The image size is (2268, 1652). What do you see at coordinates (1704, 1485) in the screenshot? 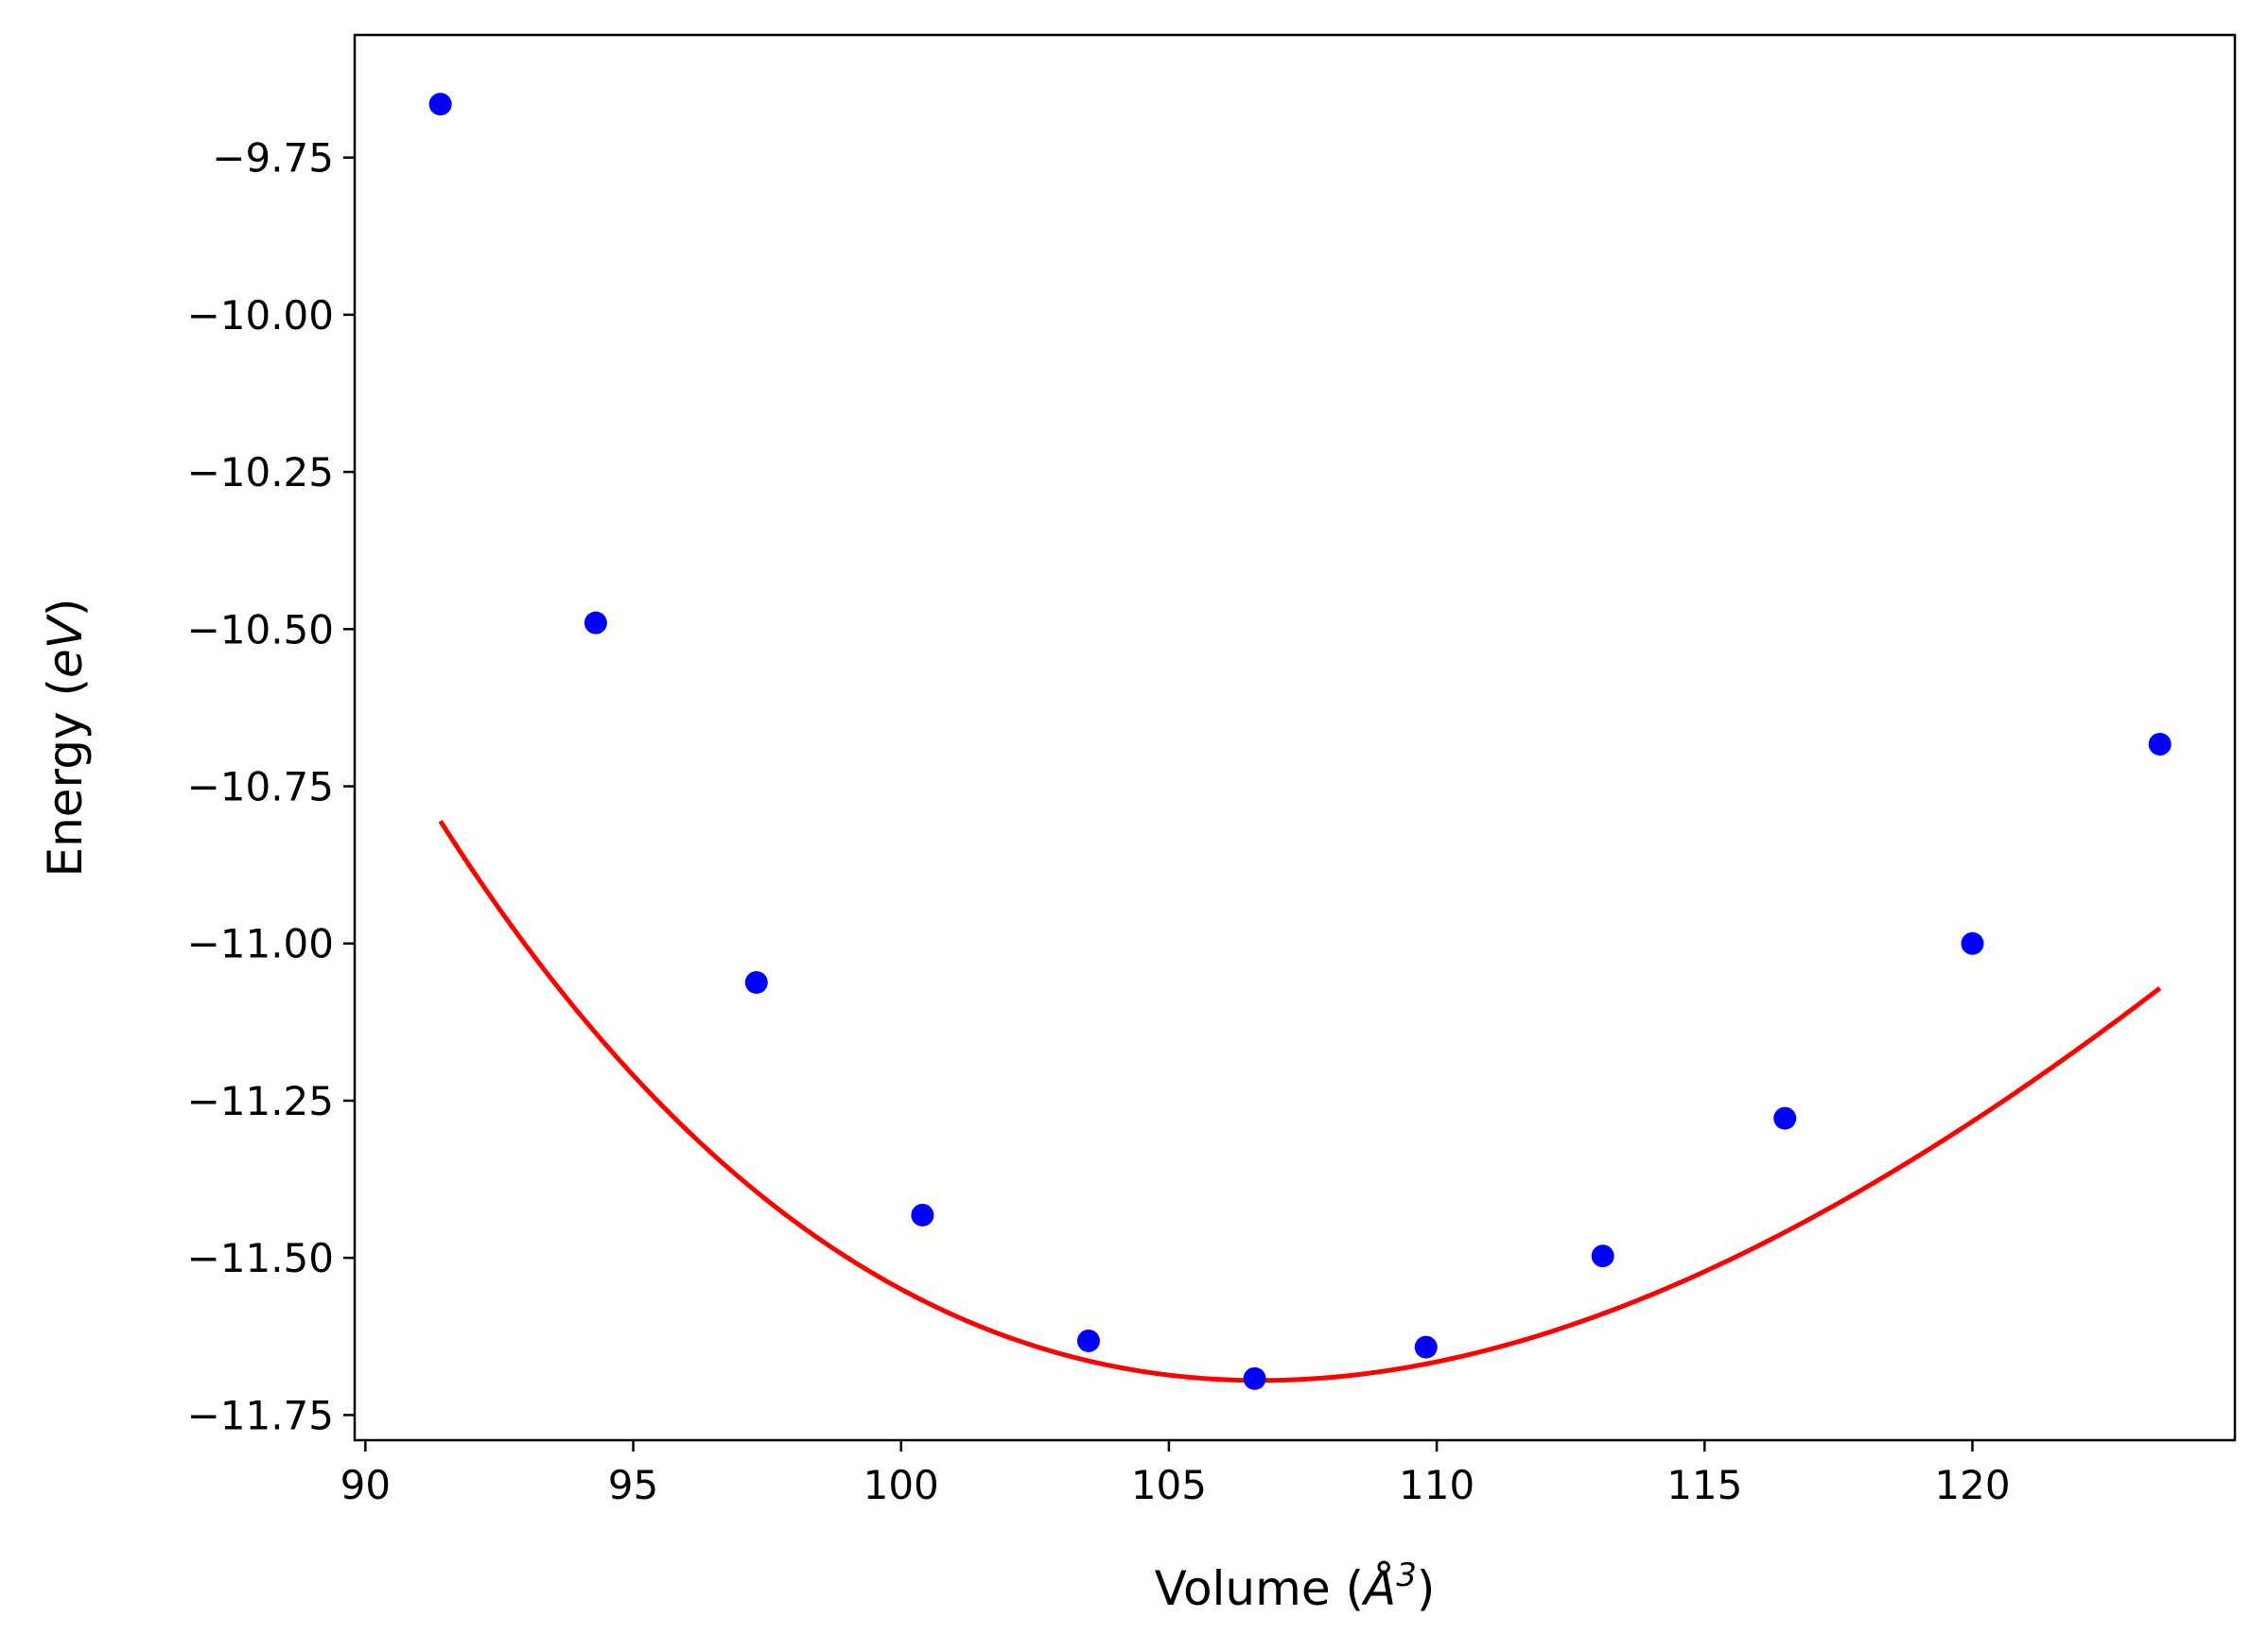
I see `x-tick-label: 115` at bounding box center [1704, 1485].